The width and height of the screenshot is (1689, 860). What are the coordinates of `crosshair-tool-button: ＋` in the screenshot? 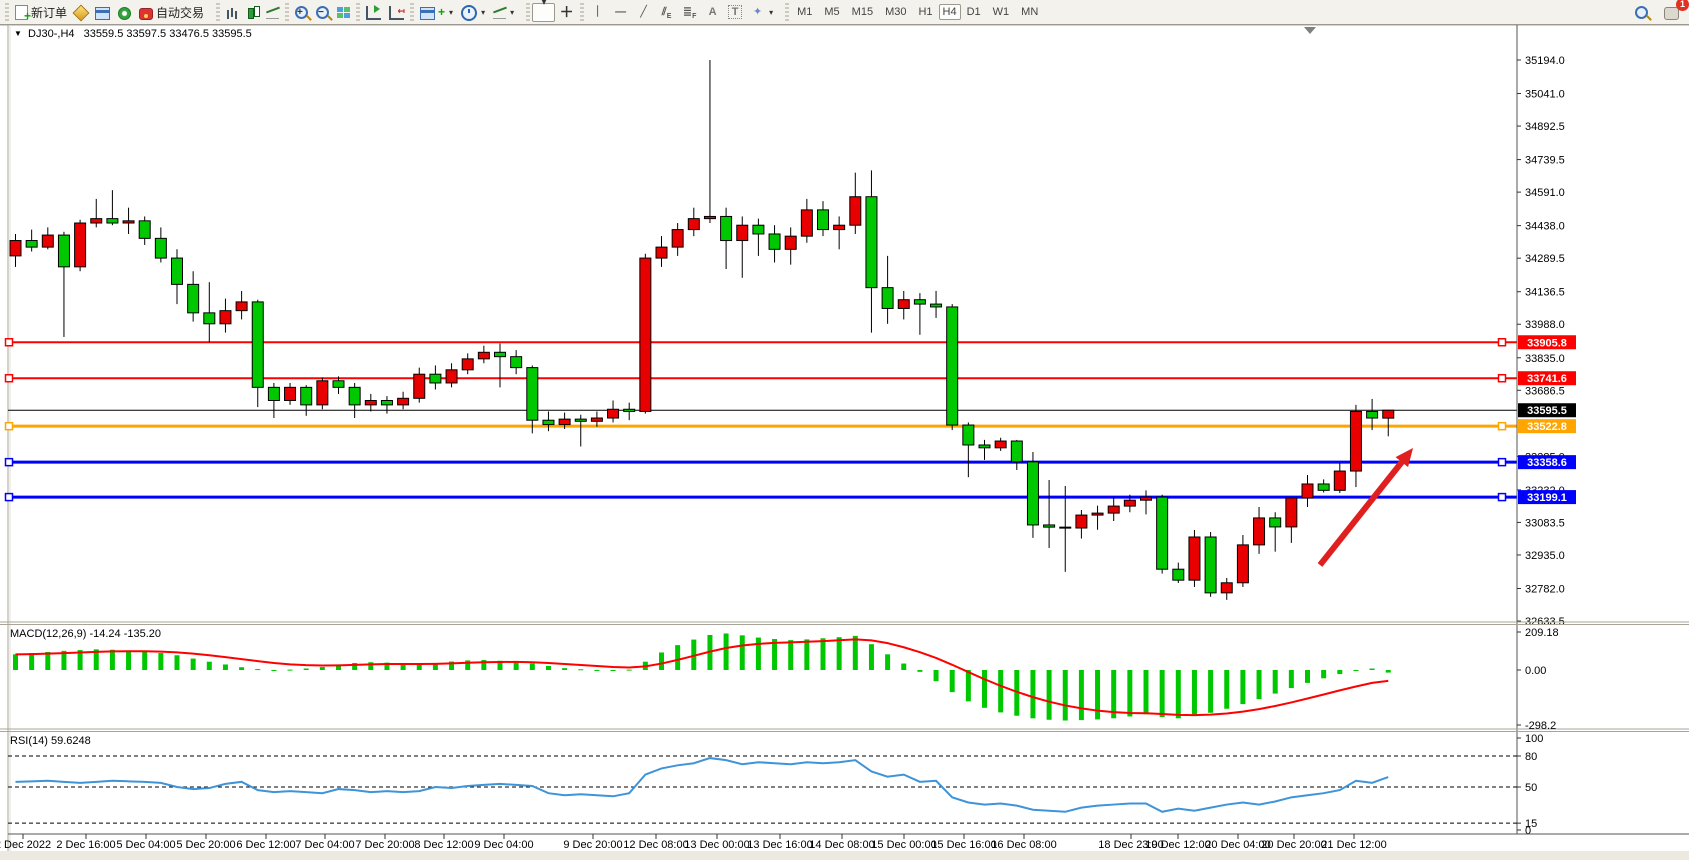 It's located at (566, 12).